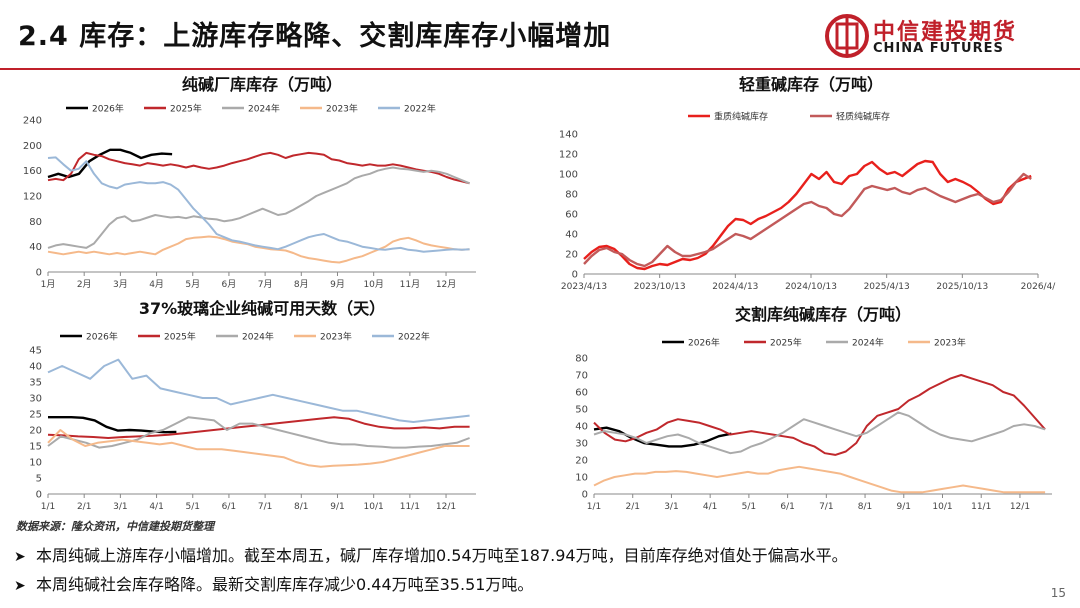 Image resolution: width=1080 pixels, height=608 pixels. Describe the element at coordinates (710, 507) in the screenshot. I see `x-tick-label: 4/1` at that location.